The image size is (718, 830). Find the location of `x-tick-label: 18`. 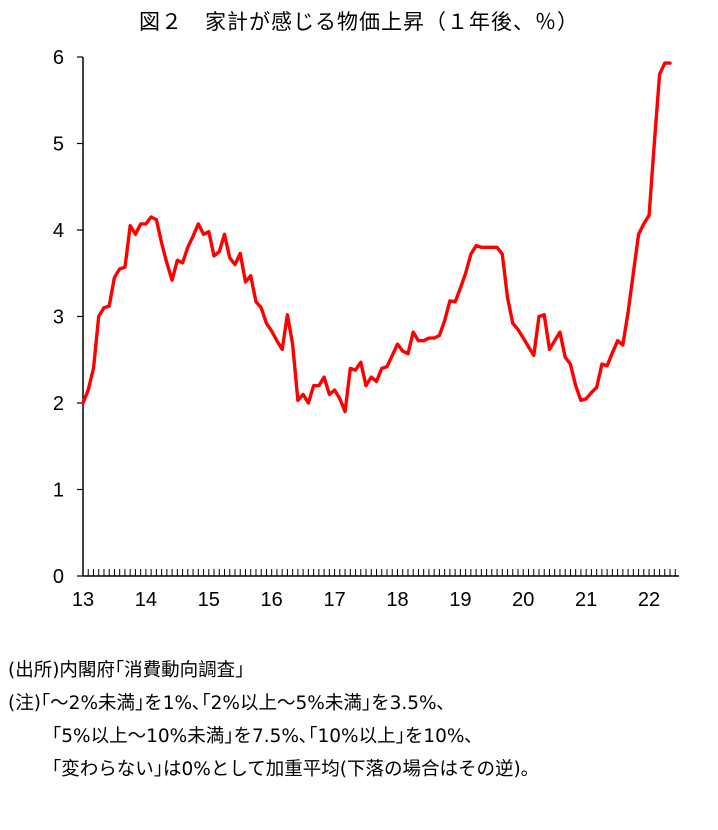

x-tick-label: 18 is located at coordinates (397, 600).